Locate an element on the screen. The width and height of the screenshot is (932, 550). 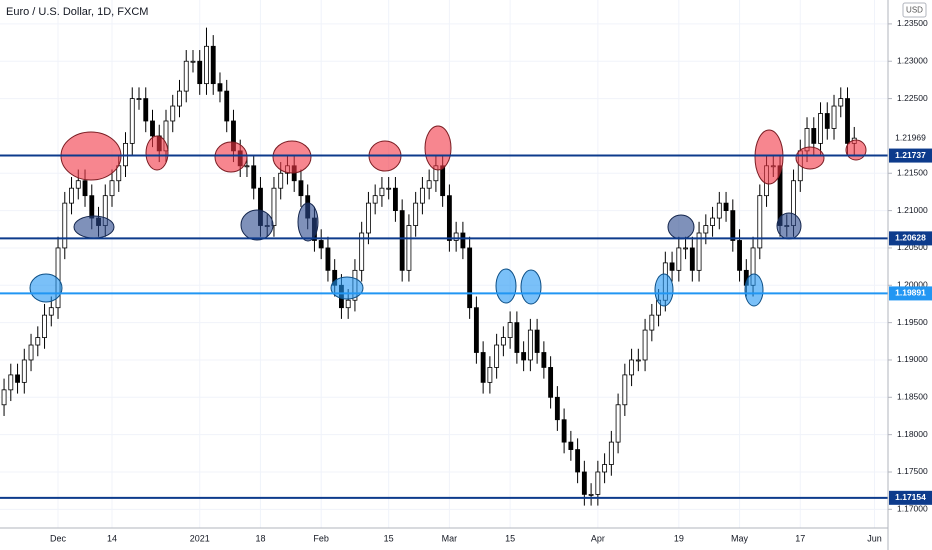
light-support-marks is located at coordinates (396, 287).